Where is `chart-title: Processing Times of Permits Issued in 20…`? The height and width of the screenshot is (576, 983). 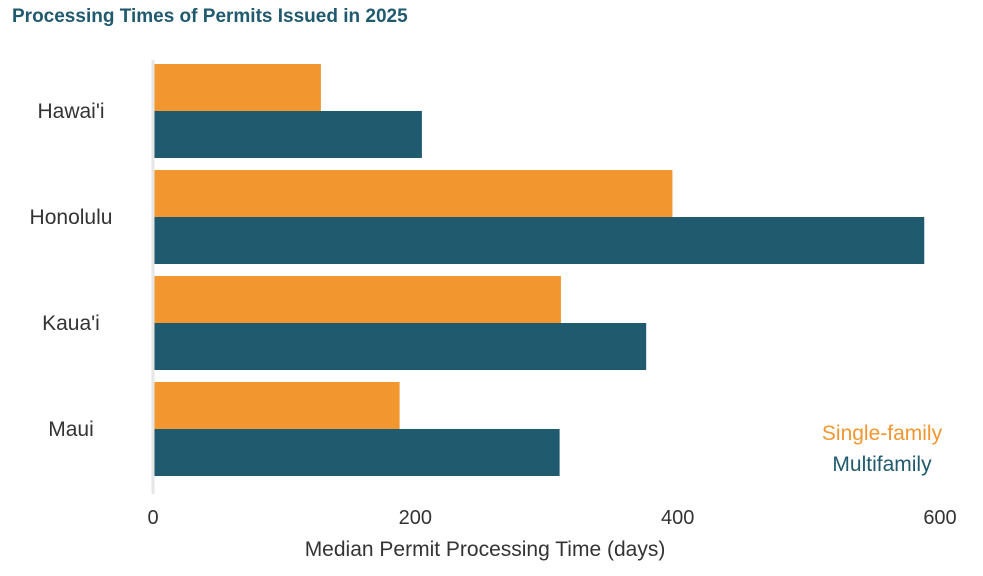 chart-title: Processing Times of Permits Issued in 20… is located at coordinates (210, 16).